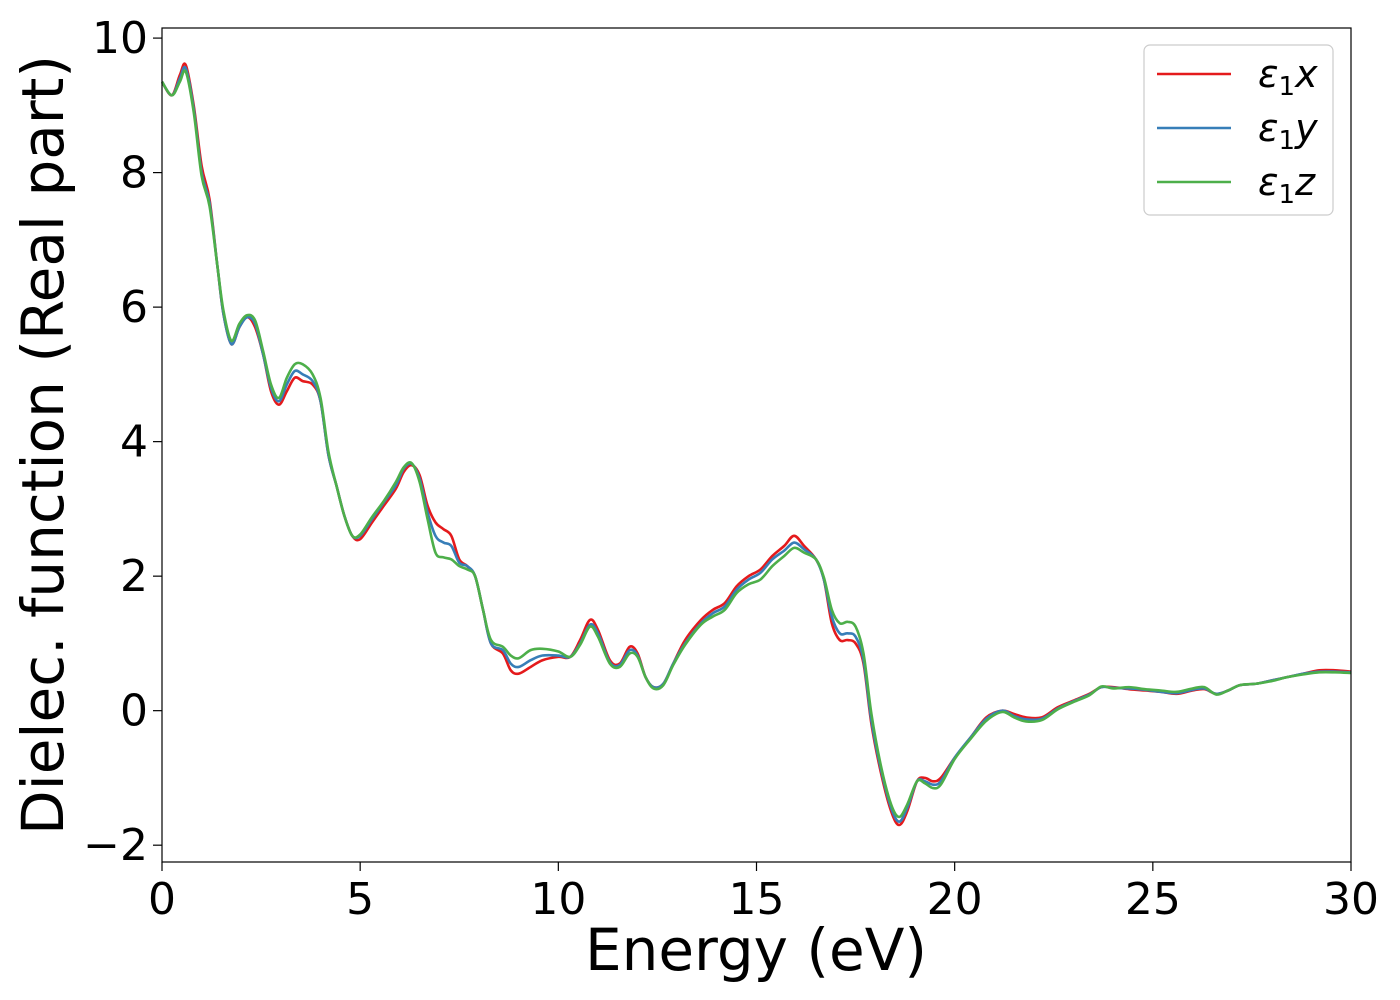  What do you see at coordinates (558, 899) in the screenshot?
I see `x-tick-label: 10` at bounding box center [558, 899].